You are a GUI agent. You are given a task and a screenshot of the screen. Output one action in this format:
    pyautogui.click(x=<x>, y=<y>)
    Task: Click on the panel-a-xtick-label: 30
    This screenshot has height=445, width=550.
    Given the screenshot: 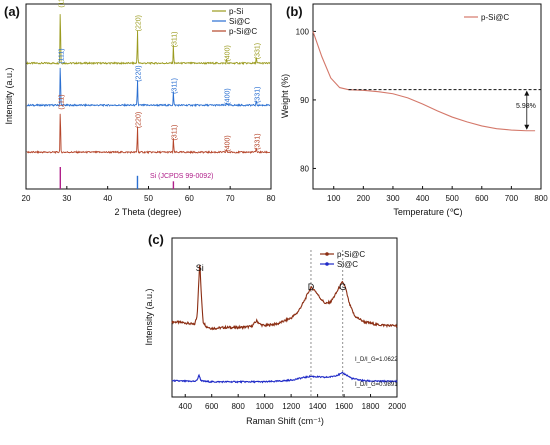 What is the action you would take?
    pyautogui.click(x=66, y=198)
    